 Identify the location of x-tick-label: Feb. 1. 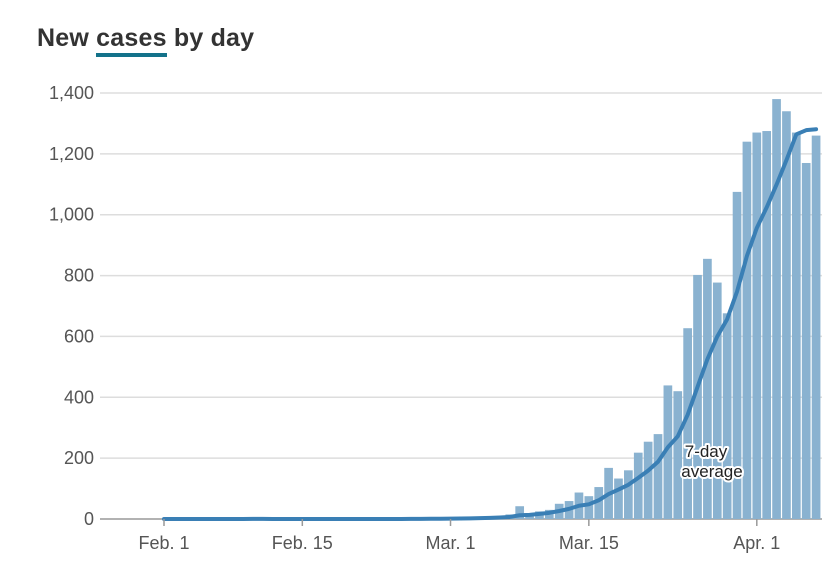
(163, 543).